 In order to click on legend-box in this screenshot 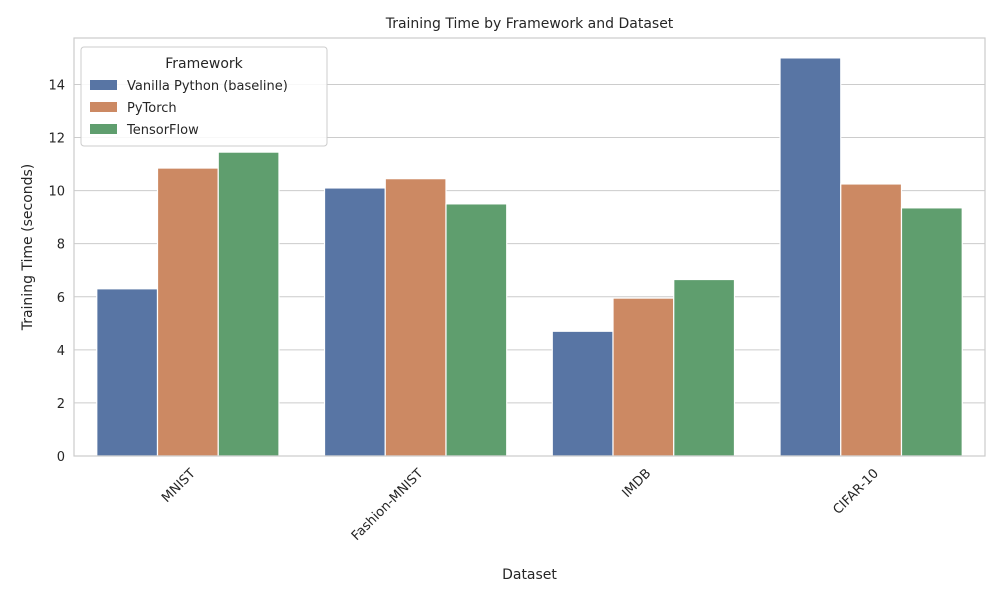, I will do `click(204, 96)`.